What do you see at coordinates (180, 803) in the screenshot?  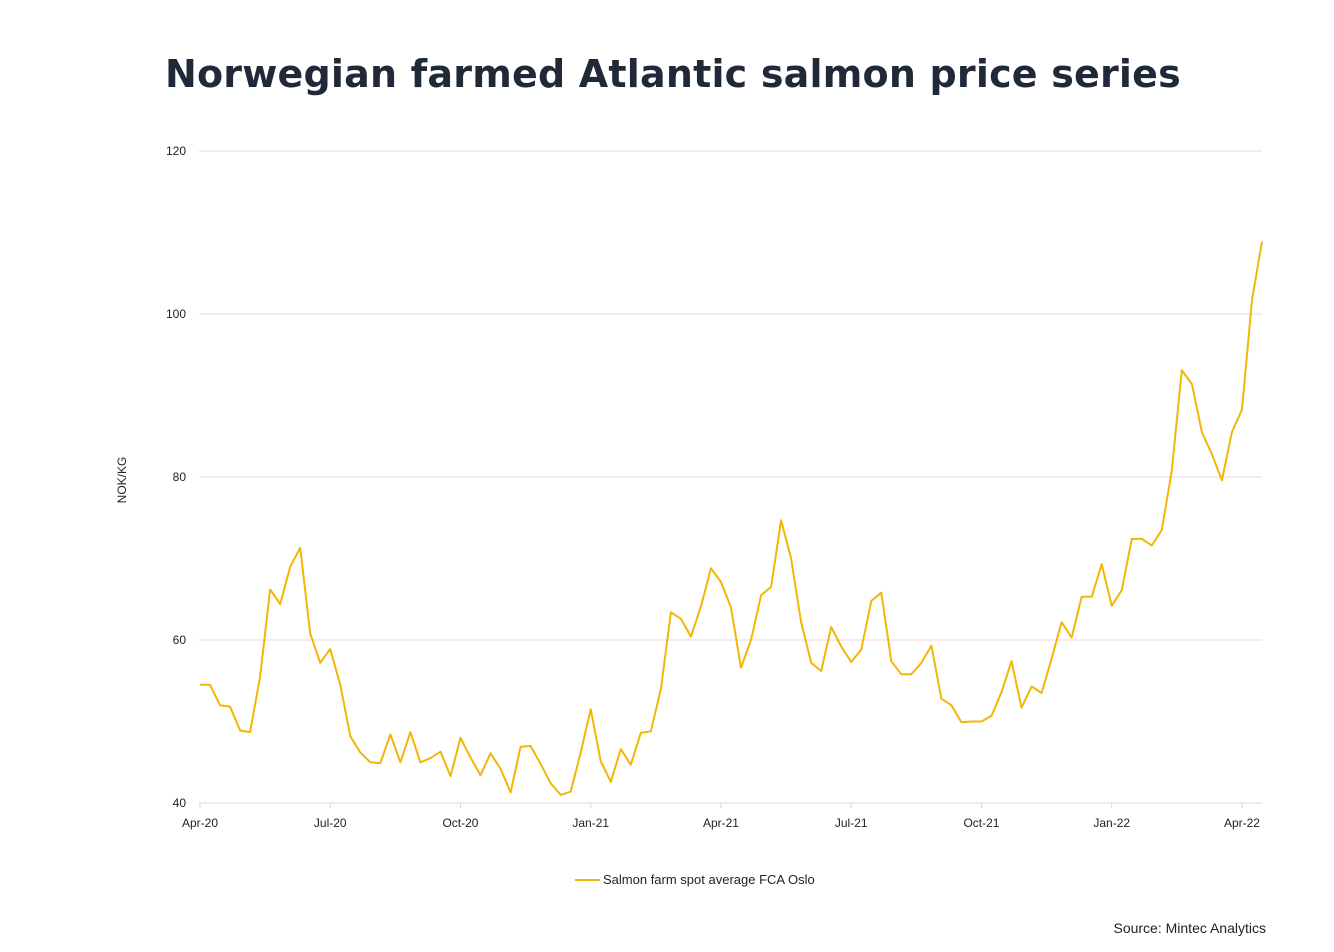 I see `y-tick-label: 40` at bounding box center [180, 803].